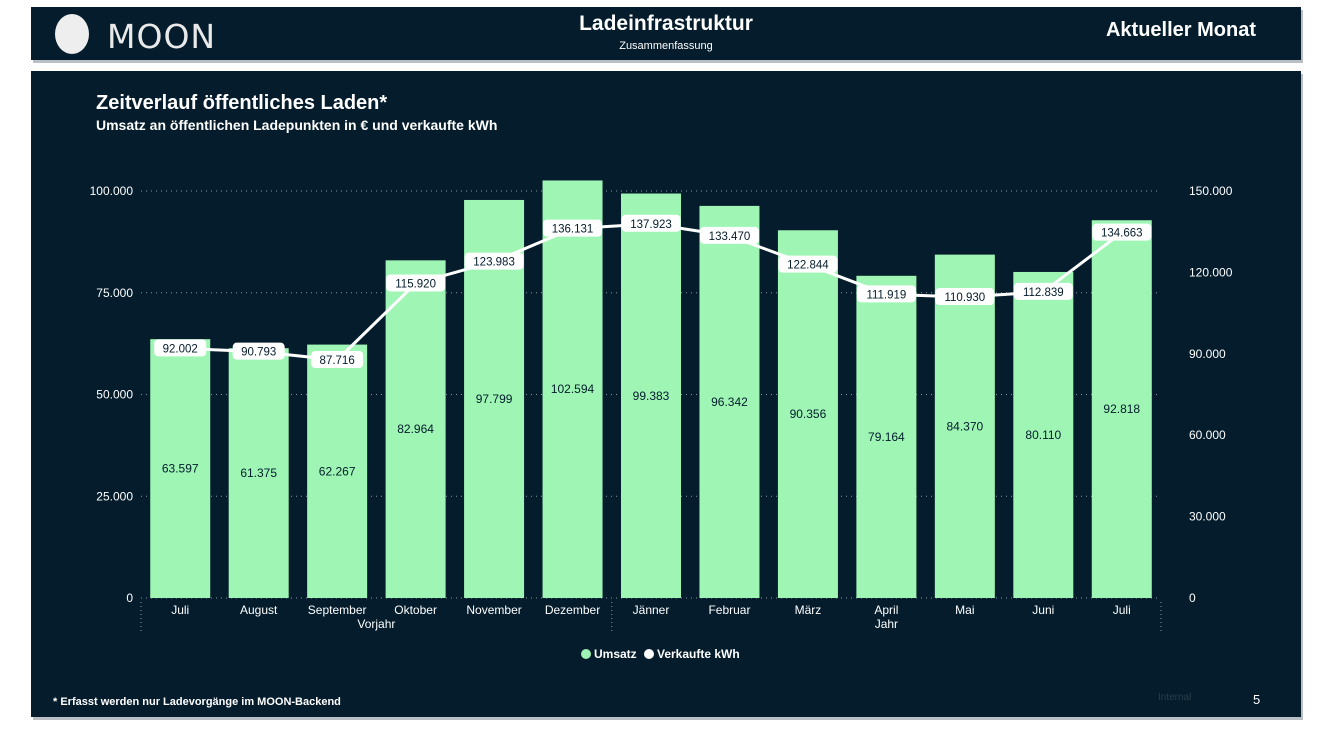 The height and width of the screenshot is (747, 1328). I want to click on legend-umsatz-label: Umsatz, so click(615, 654).